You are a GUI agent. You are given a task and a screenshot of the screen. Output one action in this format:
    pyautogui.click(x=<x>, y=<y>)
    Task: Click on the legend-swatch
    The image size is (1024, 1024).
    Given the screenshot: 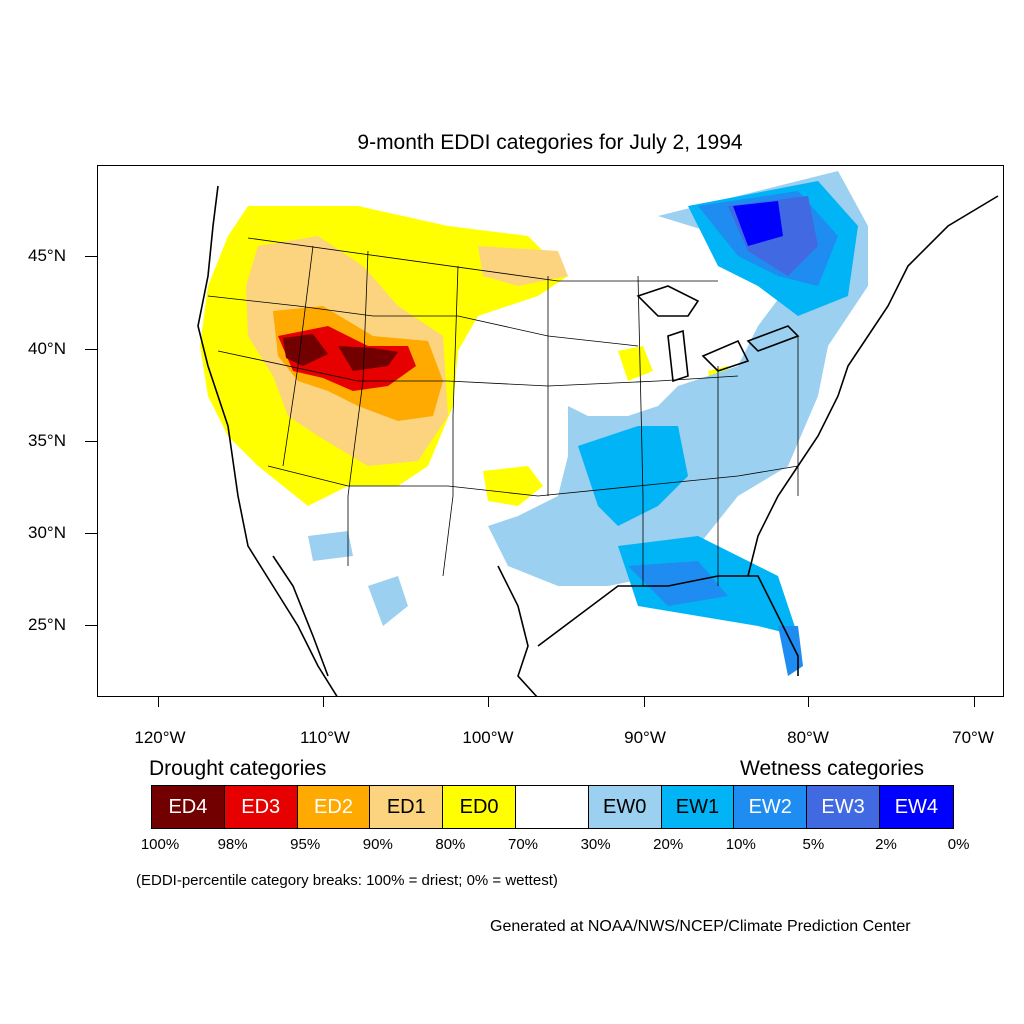 What is the action you would take?
    pyautogui.click(x=552, y=807)
    